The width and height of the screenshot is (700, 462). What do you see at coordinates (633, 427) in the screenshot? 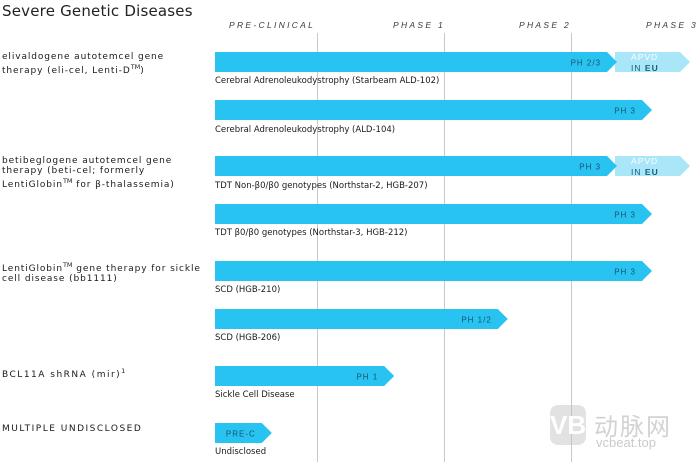
I see `watermark-text: 动脉网` at bounding box center [633, 427].